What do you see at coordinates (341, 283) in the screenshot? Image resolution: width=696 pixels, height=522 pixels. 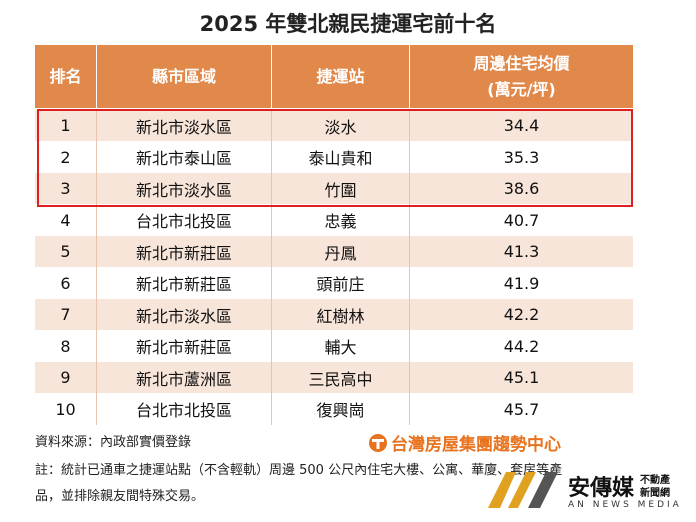 I see `table-cell: 頭前庄` at bounding box center [341, 283].